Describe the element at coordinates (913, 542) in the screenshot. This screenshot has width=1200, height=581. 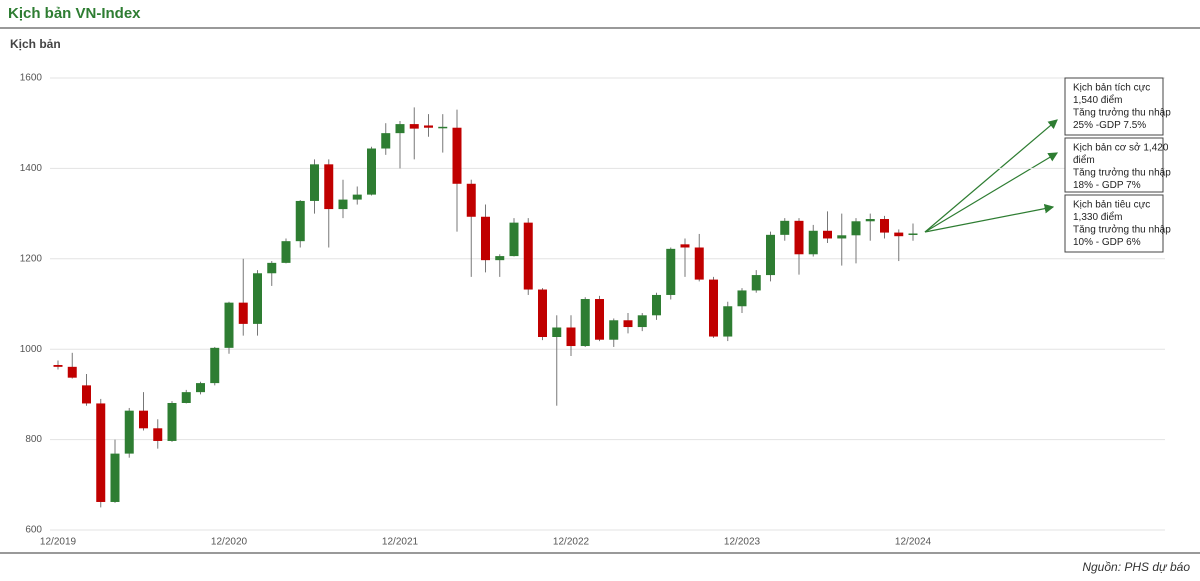
I see `x-tick-label: 12/2024` at that location.